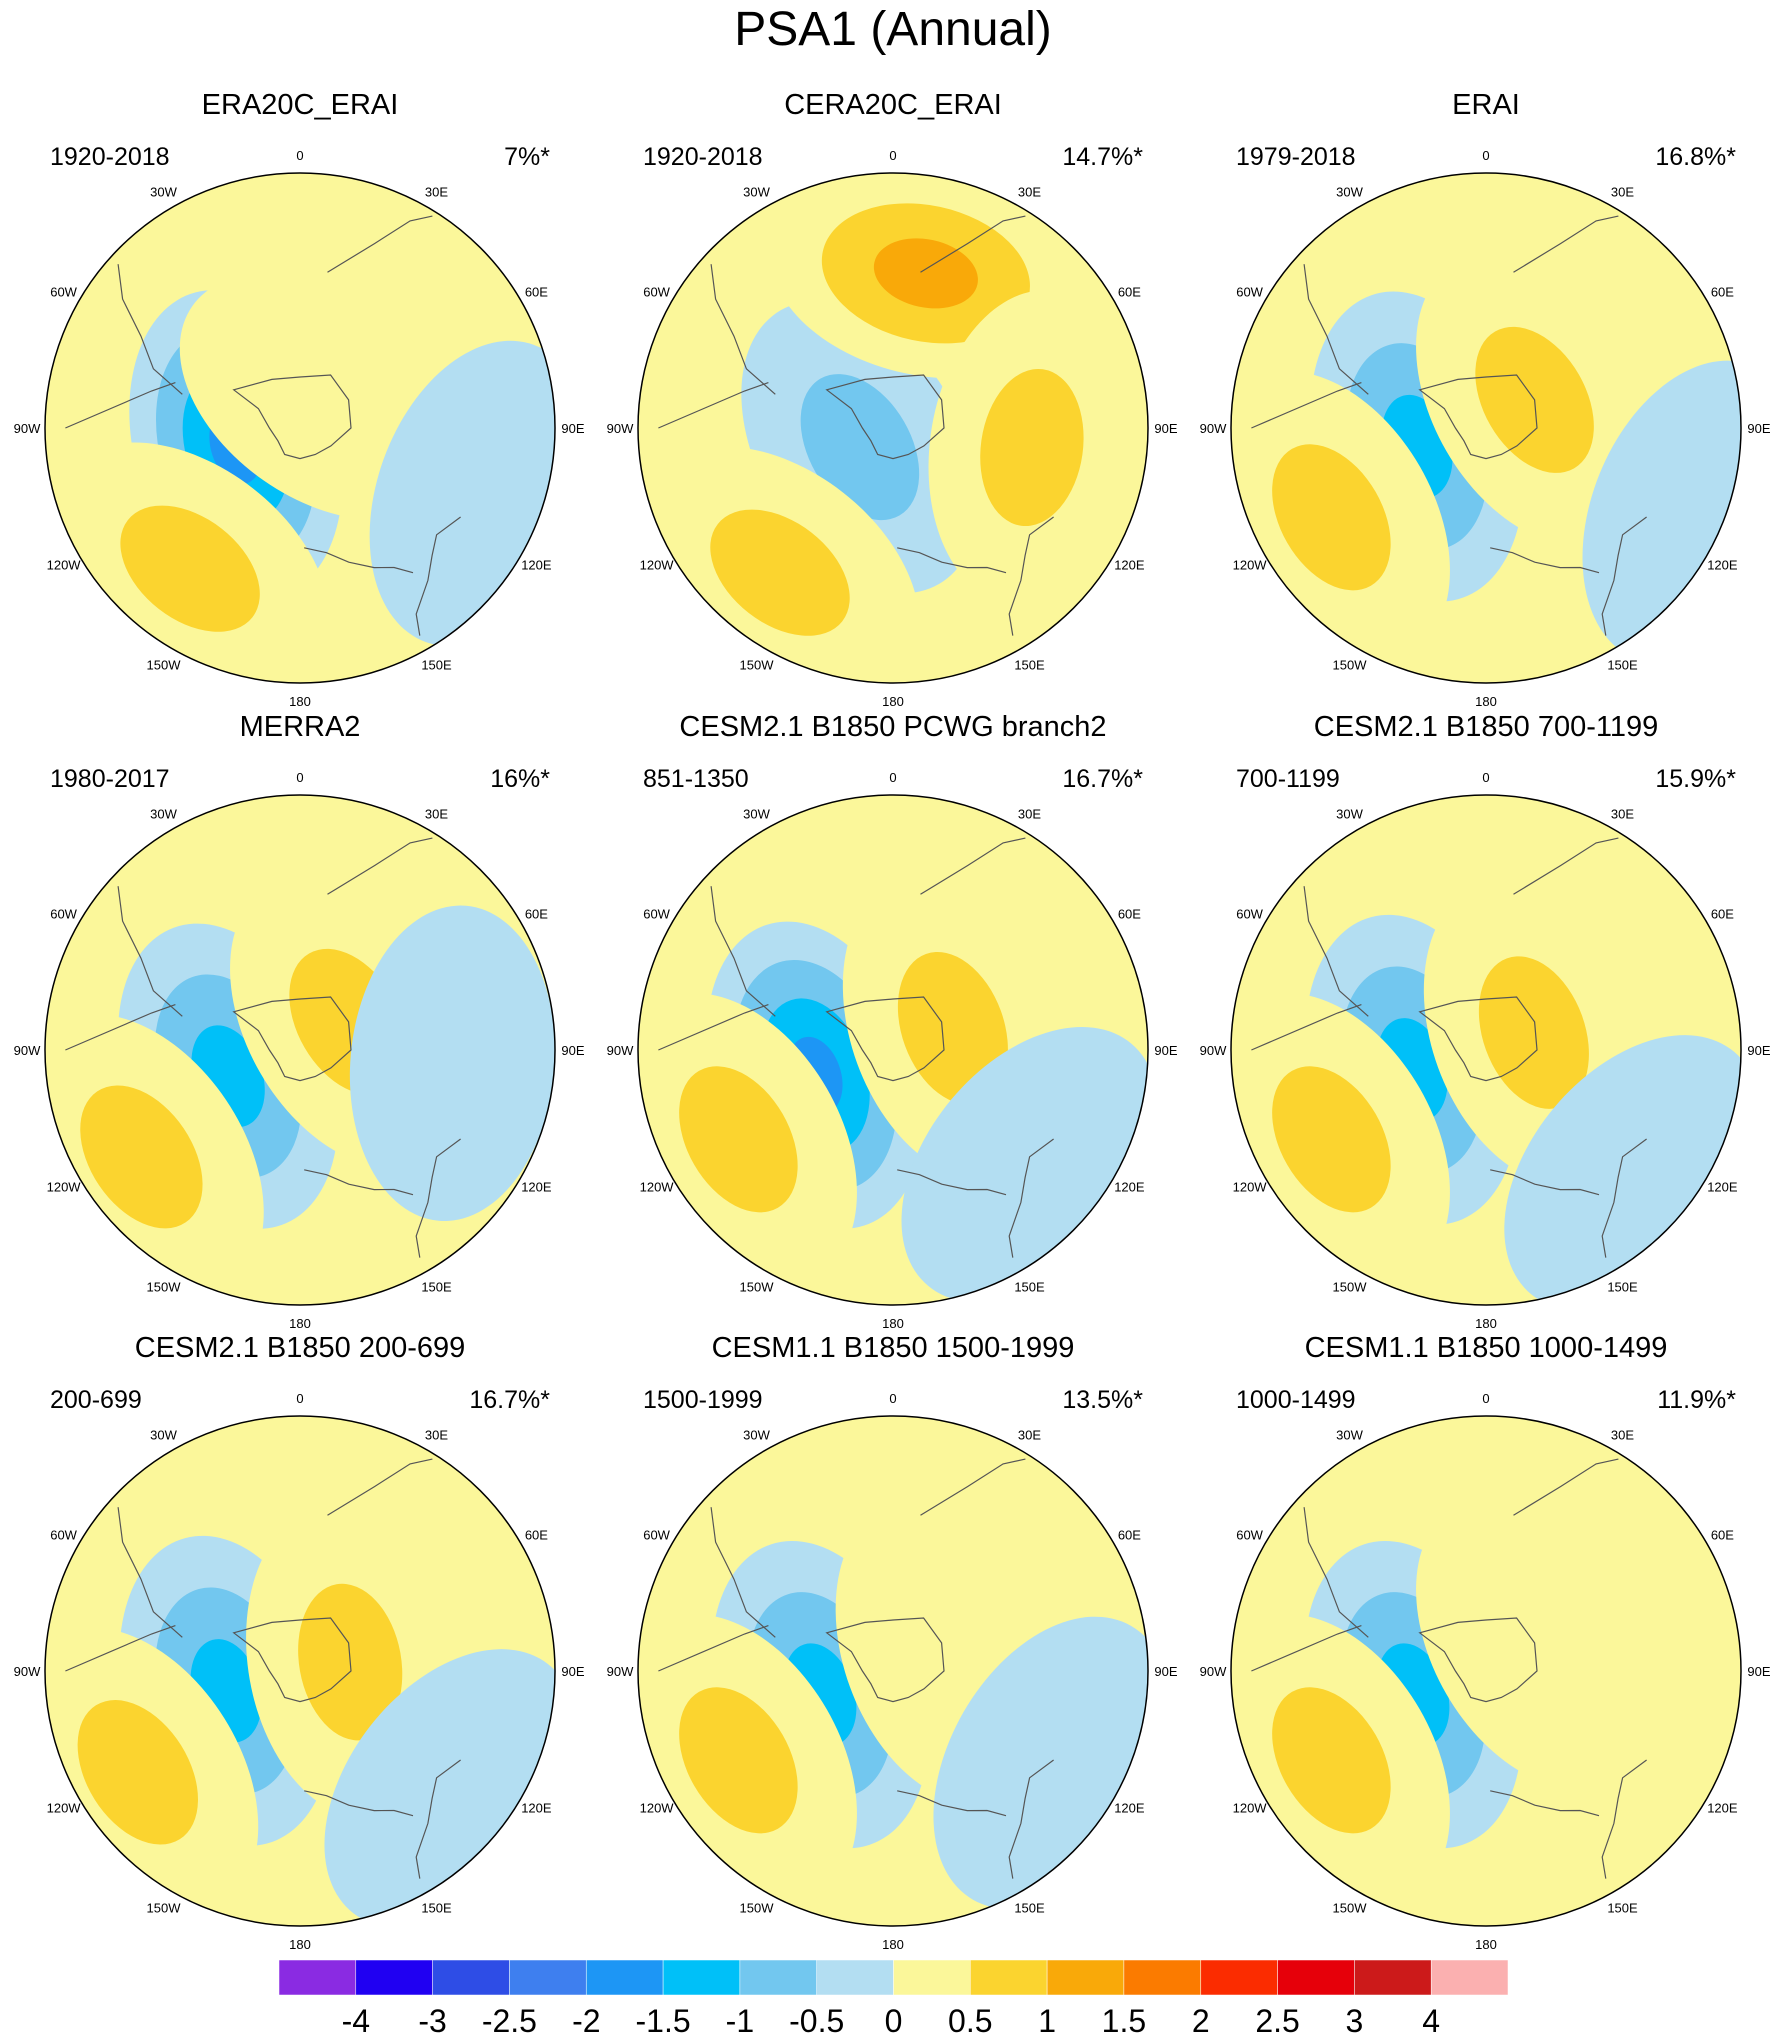  I want to click on panel-title: CESM2.1 B1850 700-1199, so click(1486, 727).